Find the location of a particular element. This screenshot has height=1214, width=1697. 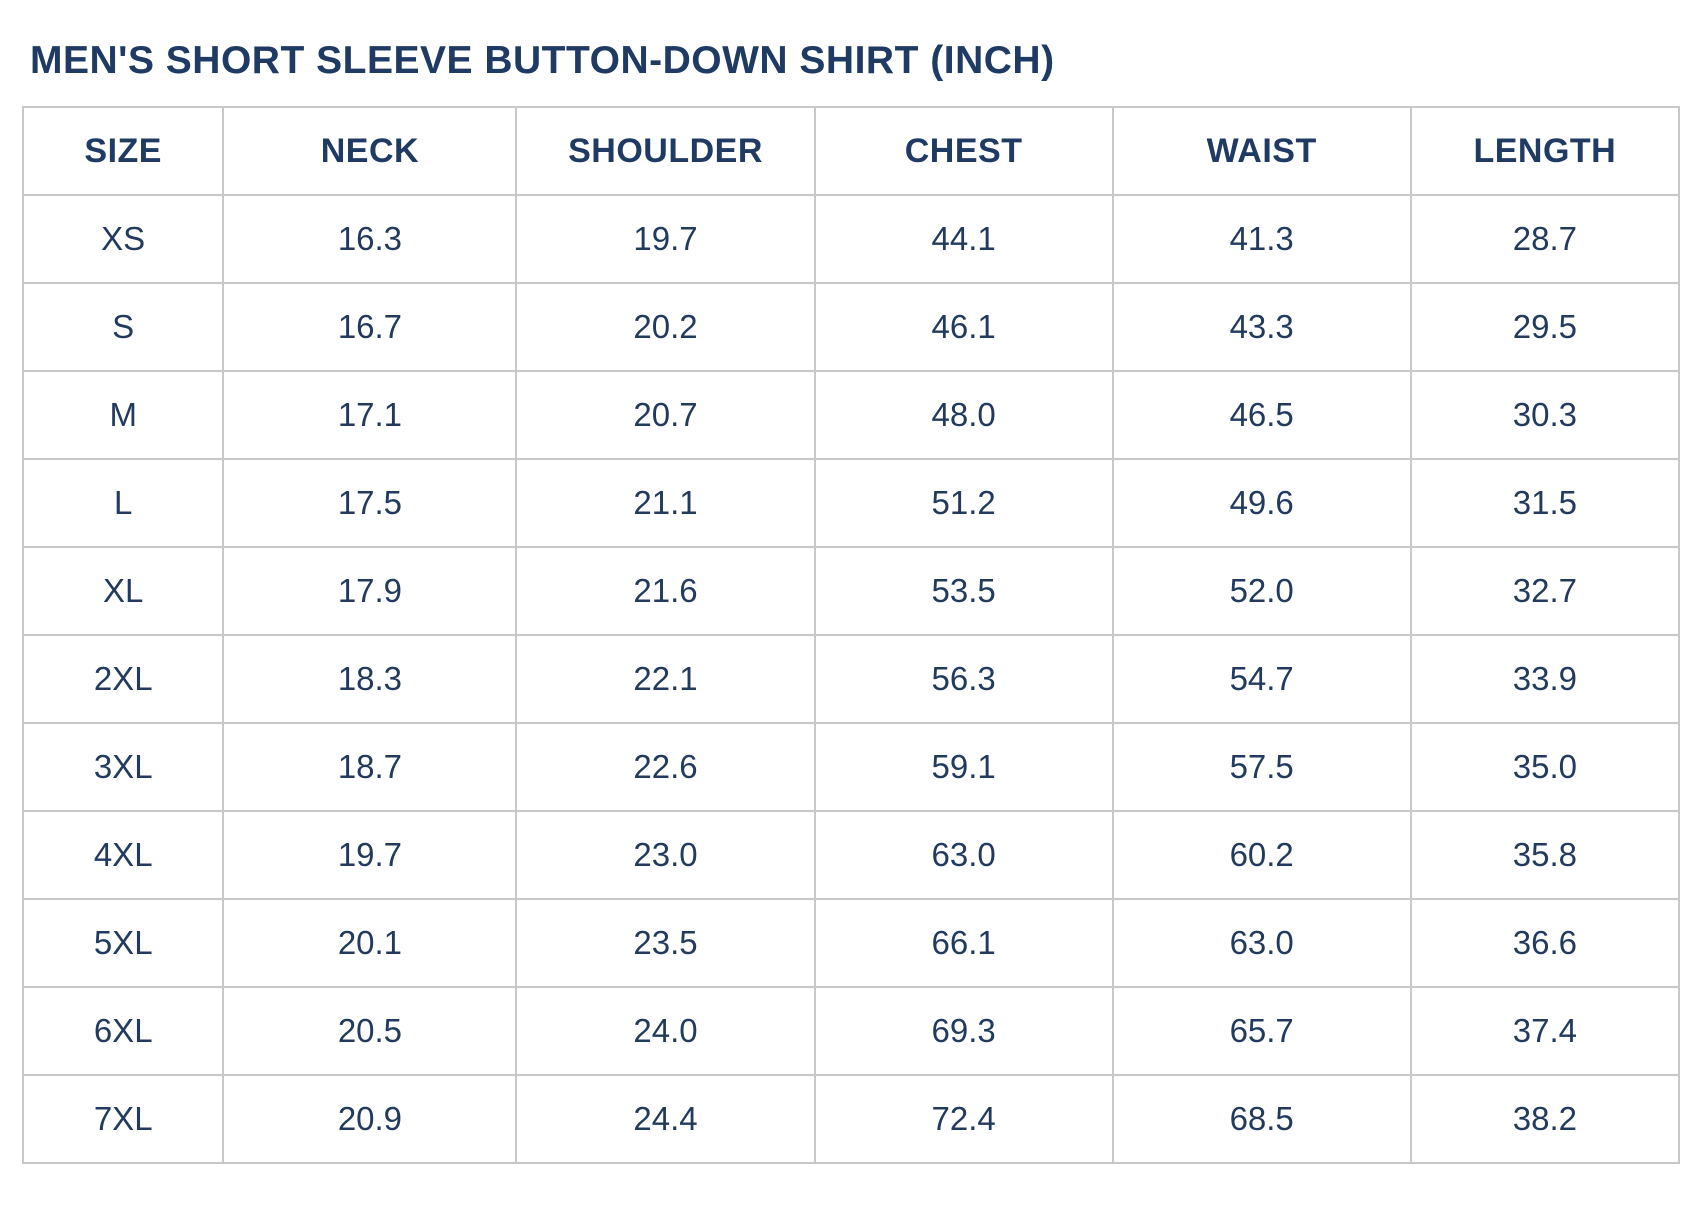

measurement-cell: 31.5 is located at coordinates (1545, 503).